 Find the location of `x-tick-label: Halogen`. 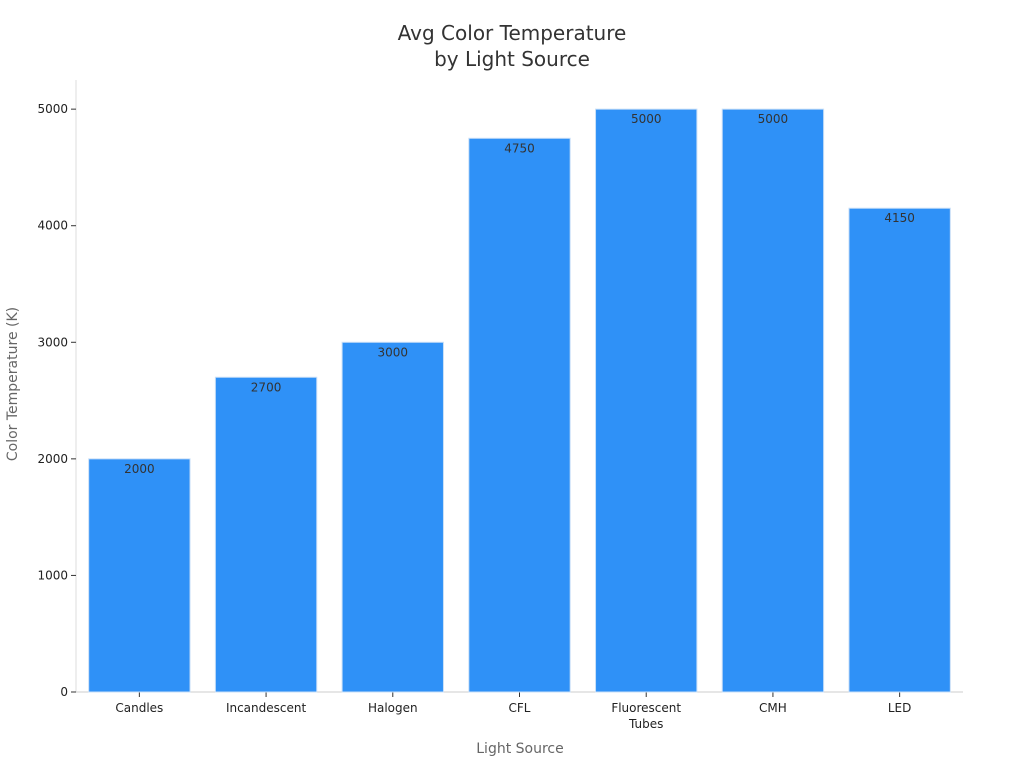

x-tick-label: Halogen is located at coordinates (392, 708).